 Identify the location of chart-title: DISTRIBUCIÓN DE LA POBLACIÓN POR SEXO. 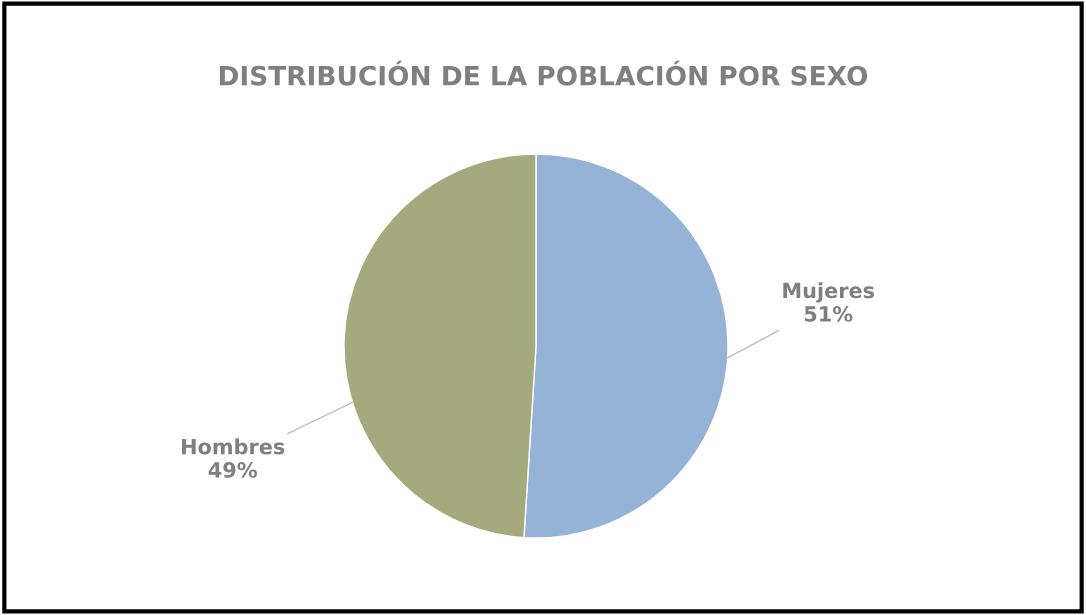
(543, 73).